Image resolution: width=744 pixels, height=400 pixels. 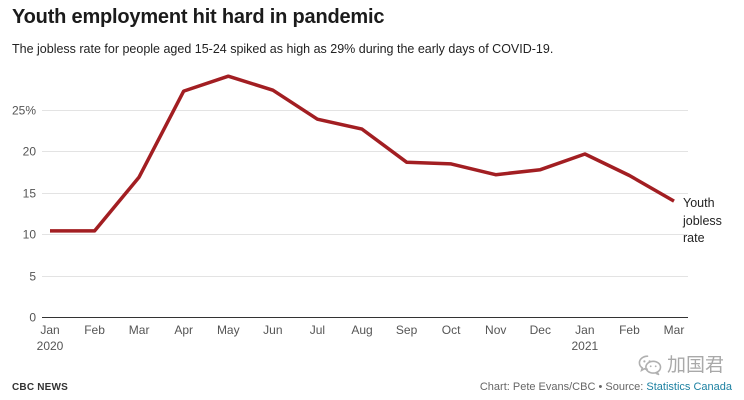 I want to click on x-tick-label: Jul, so click(x=317, y=330).